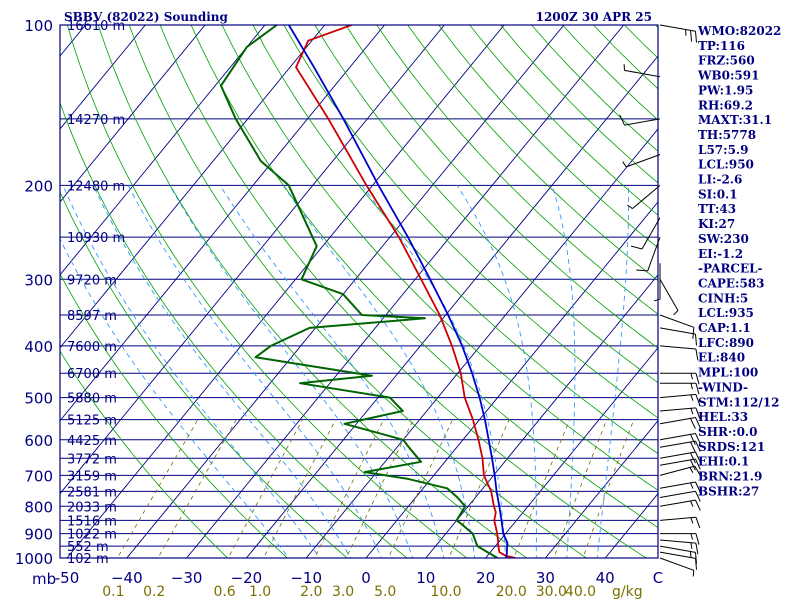  What do you see at coordinates (605, 578) in the screenshot?
I see `temperature-tick-label: 40` at bounding box center [605, 578].